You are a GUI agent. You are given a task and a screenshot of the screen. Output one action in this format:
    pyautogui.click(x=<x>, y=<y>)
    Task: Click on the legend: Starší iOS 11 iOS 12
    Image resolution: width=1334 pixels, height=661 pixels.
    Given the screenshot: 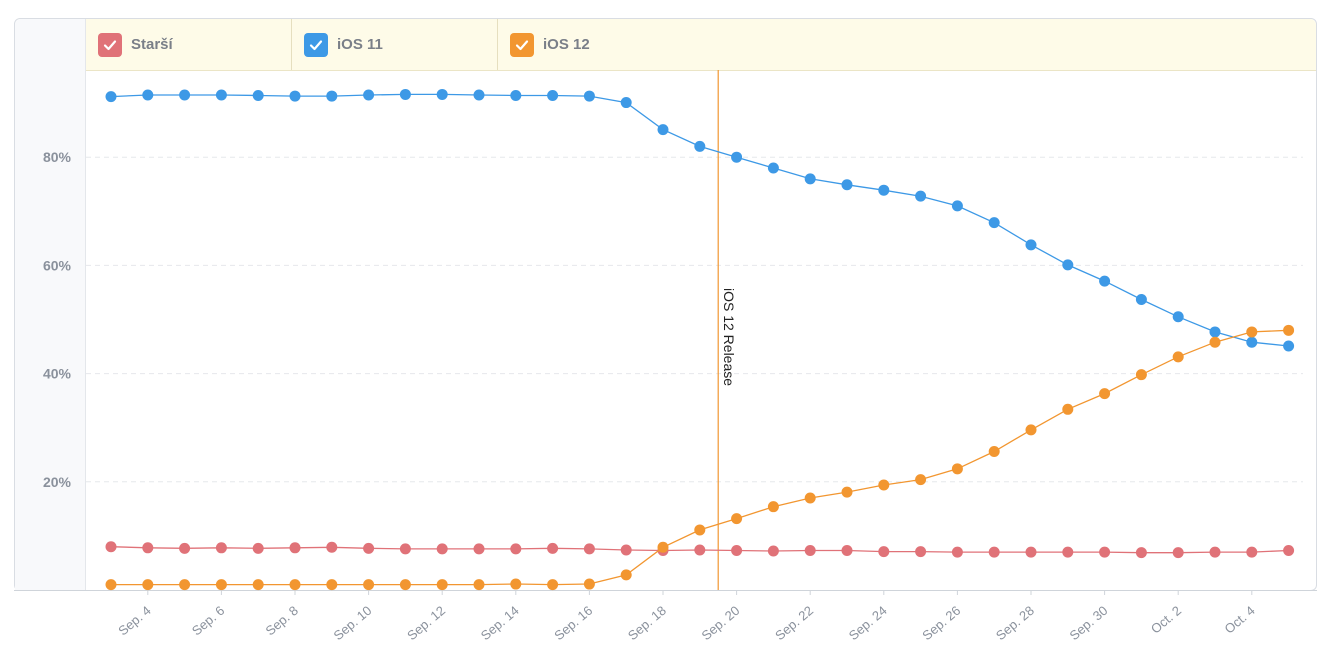 What is the action you would take?
    pyautogui.click(x=701, y=45)
    